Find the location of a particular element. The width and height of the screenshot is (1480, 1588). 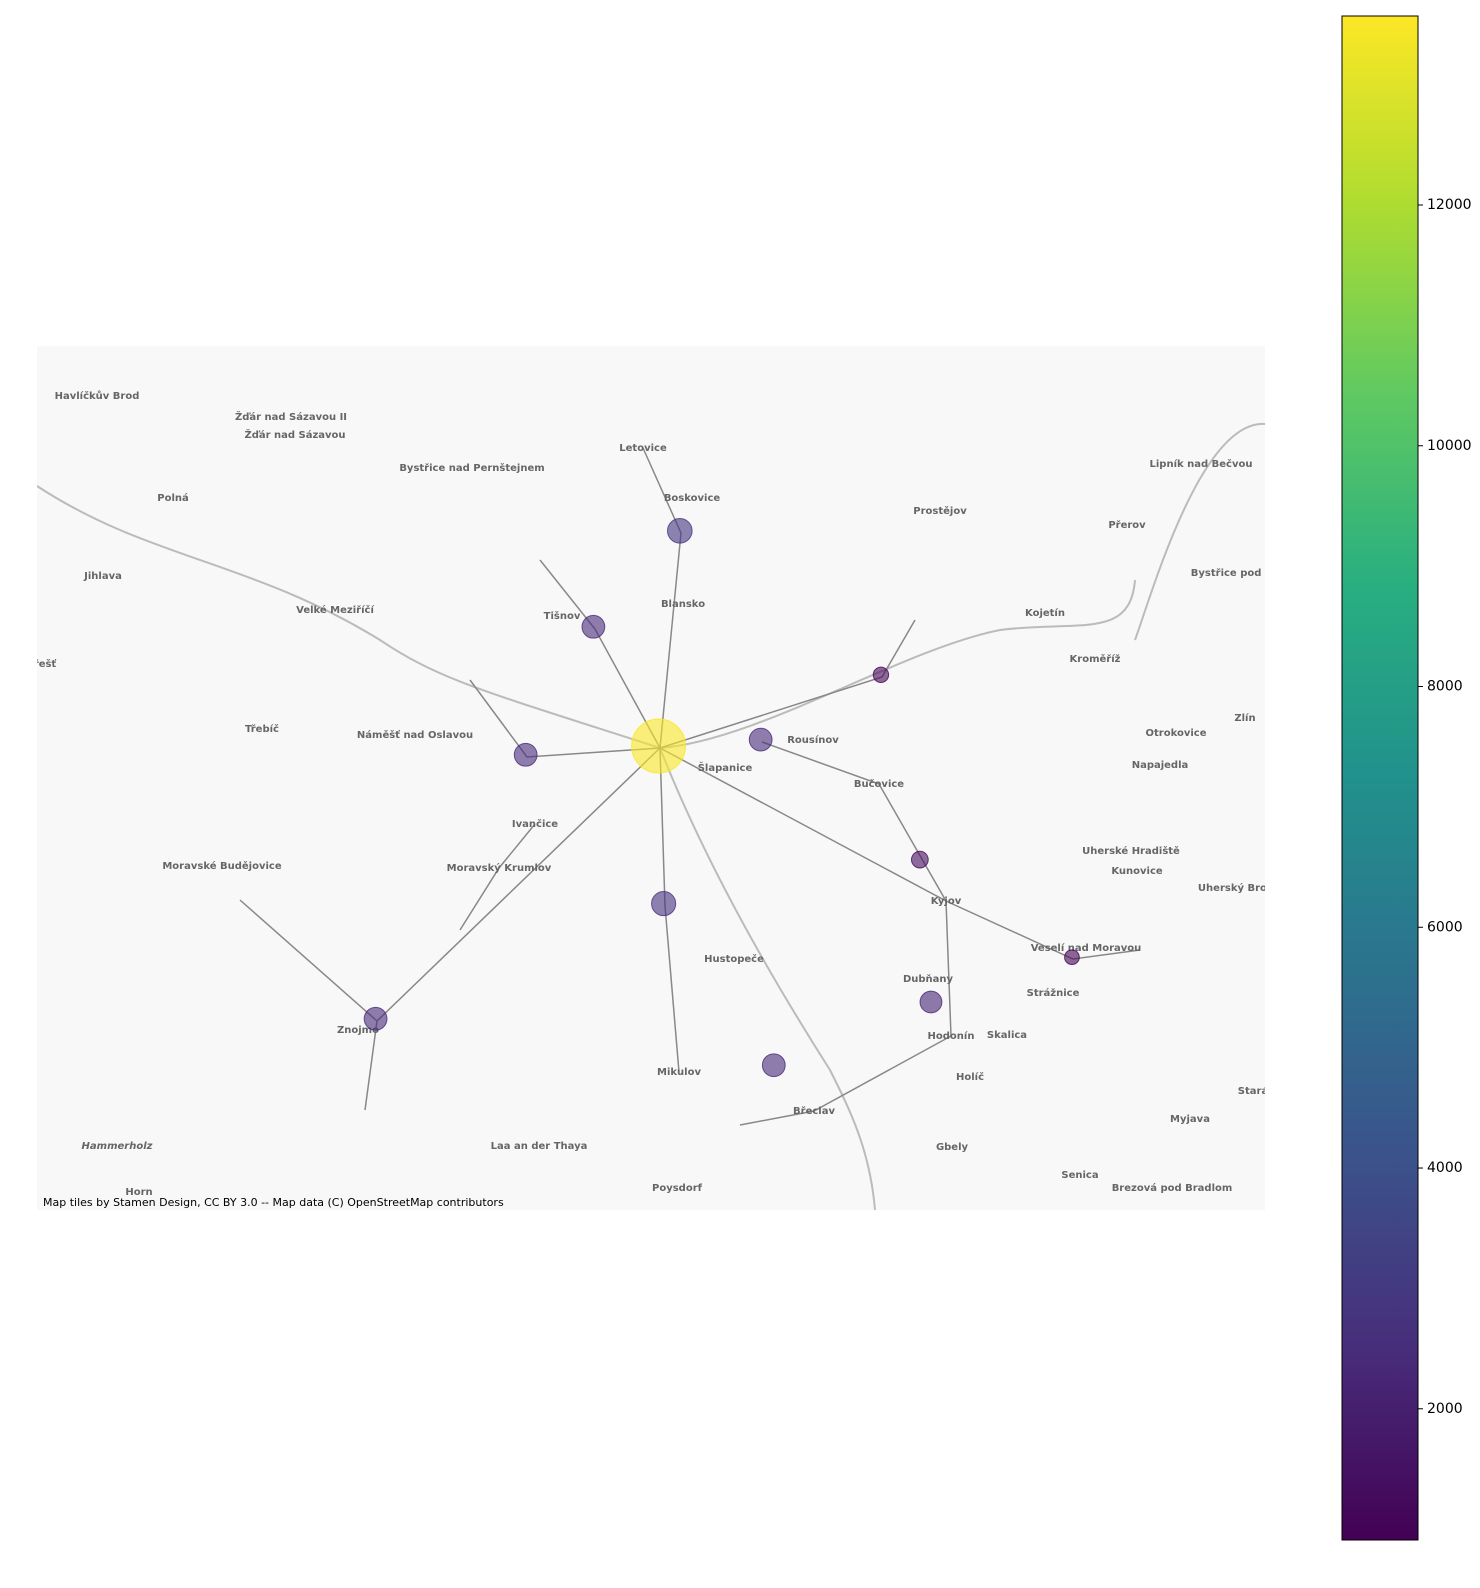

place-label: Polná is located at coordinates (173, 498).